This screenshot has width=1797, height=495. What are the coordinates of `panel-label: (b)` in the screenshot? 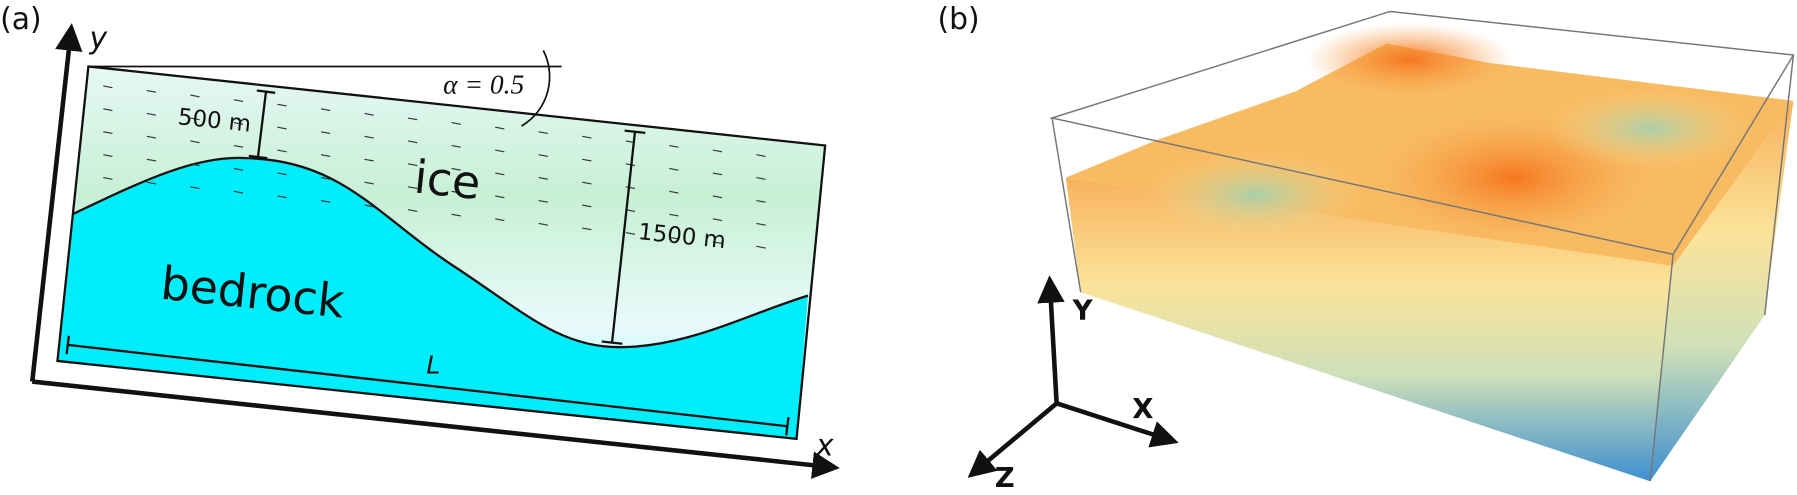 It's located at (958, 19).